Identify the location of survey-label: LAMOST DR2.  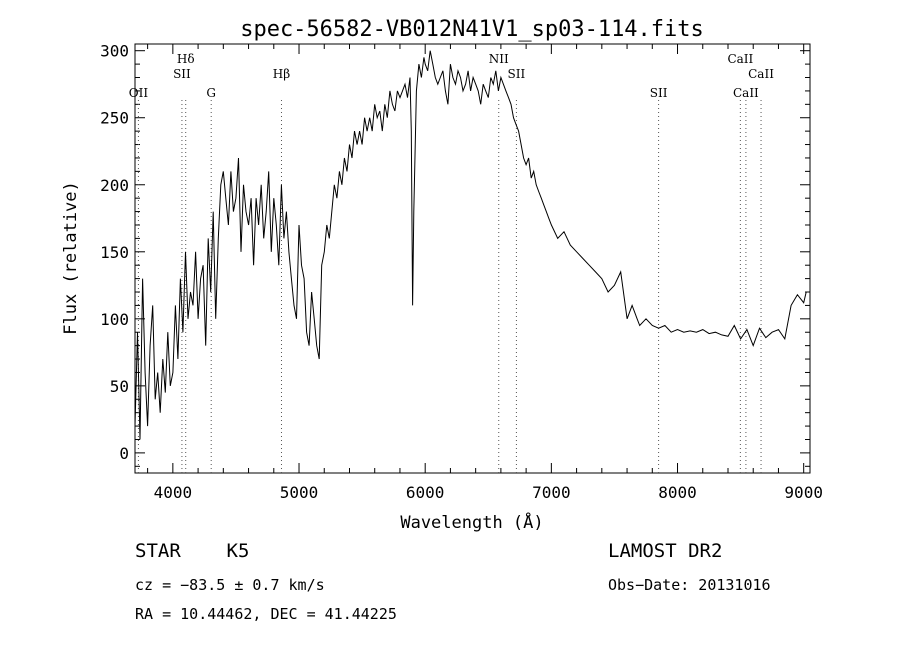
(665, 551).